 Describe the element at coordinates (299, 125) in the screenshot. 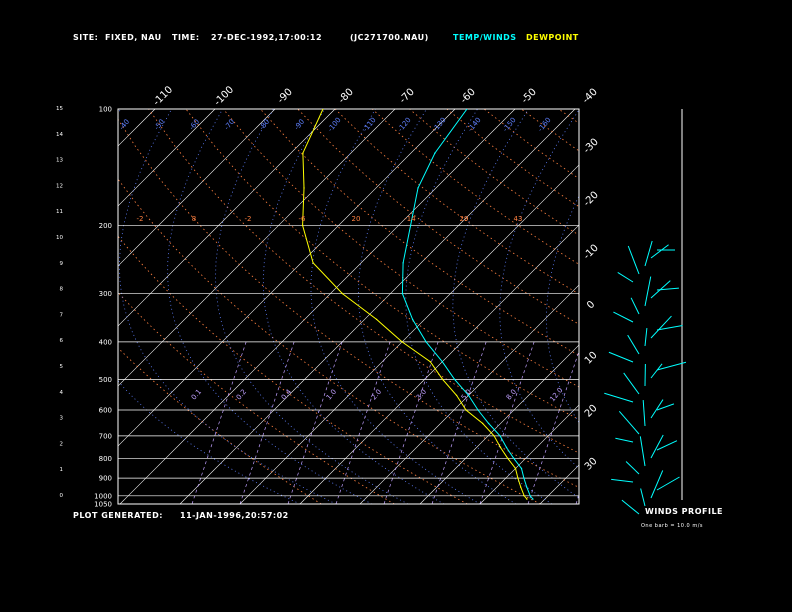

I see `moist-adiabat-label: -90` at that location.